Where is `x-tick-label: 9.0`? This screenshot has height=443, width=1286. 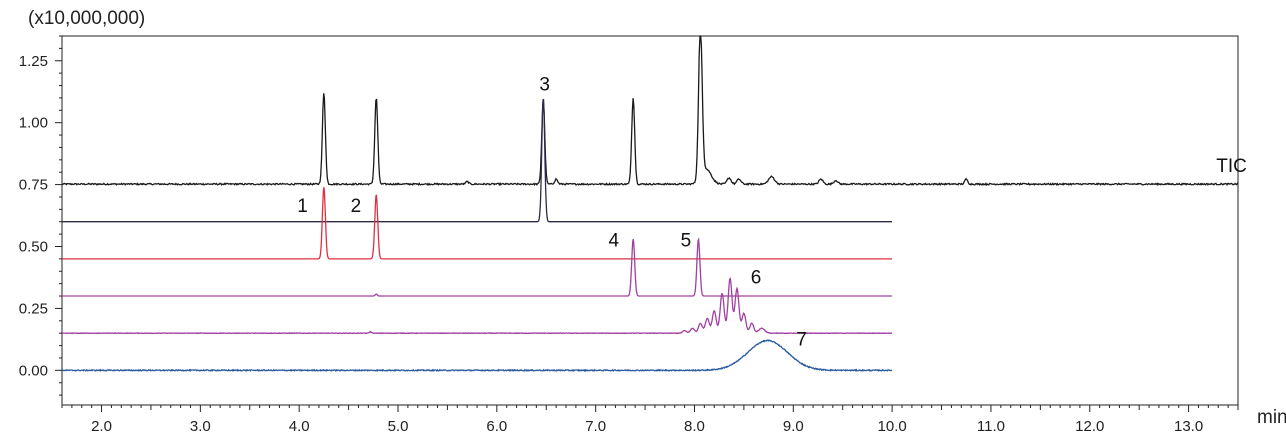 x-tick-label: 9.0 is located at coordinates (793, 426).